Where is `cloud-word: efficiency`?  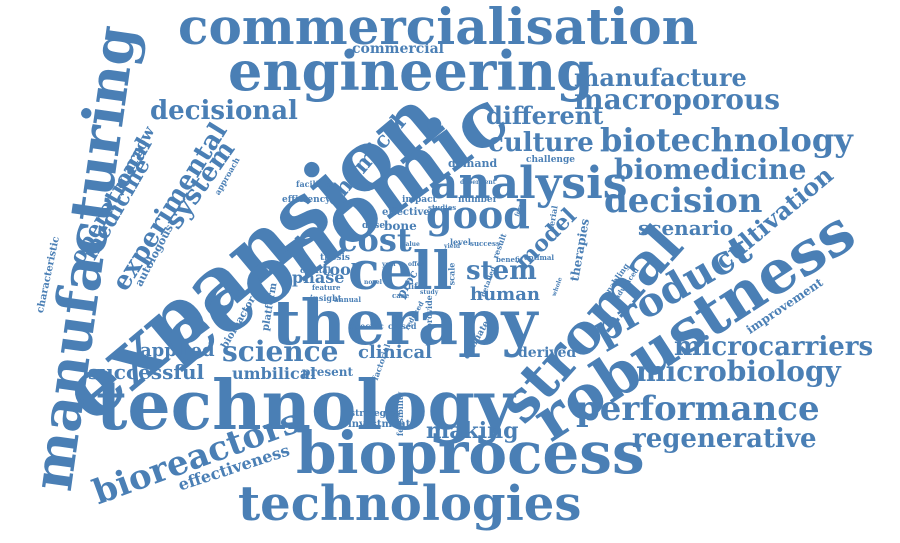 cloud-word: efficiency is located at coordinates (306, 200).